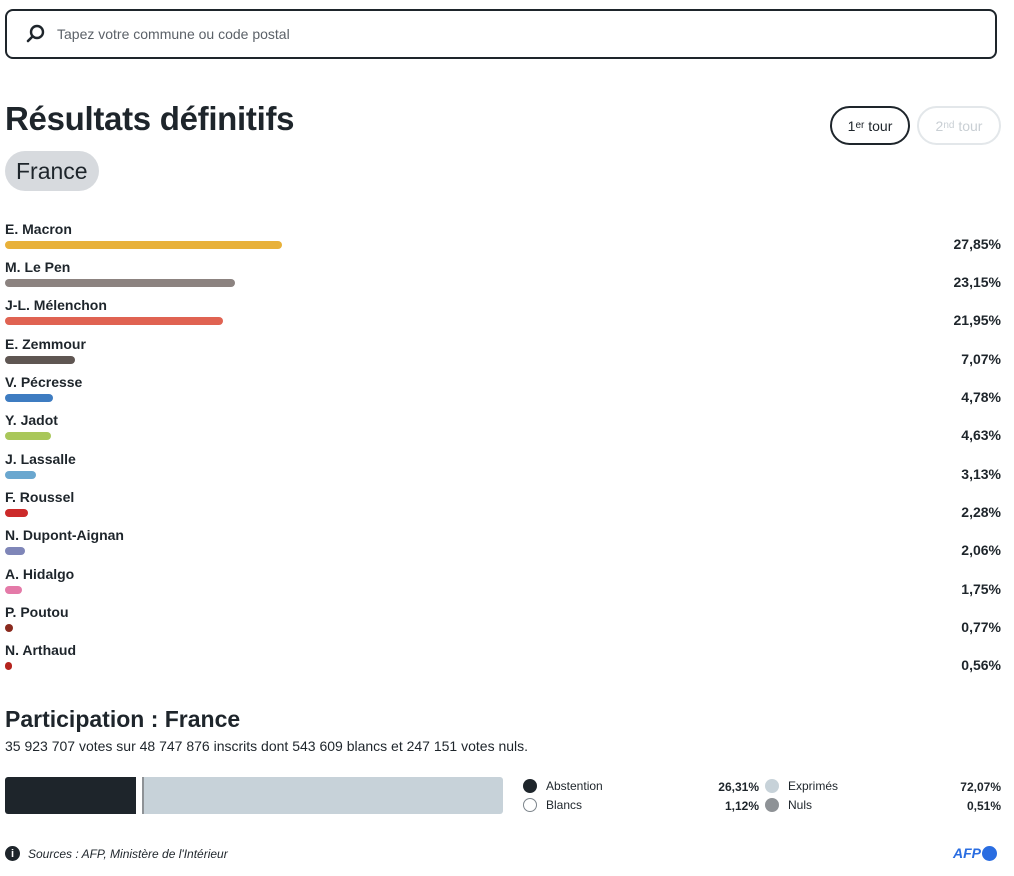 This screenshot has width=1014, height=876. I want to click on participation-title: Participation : France, so click(123, 719).